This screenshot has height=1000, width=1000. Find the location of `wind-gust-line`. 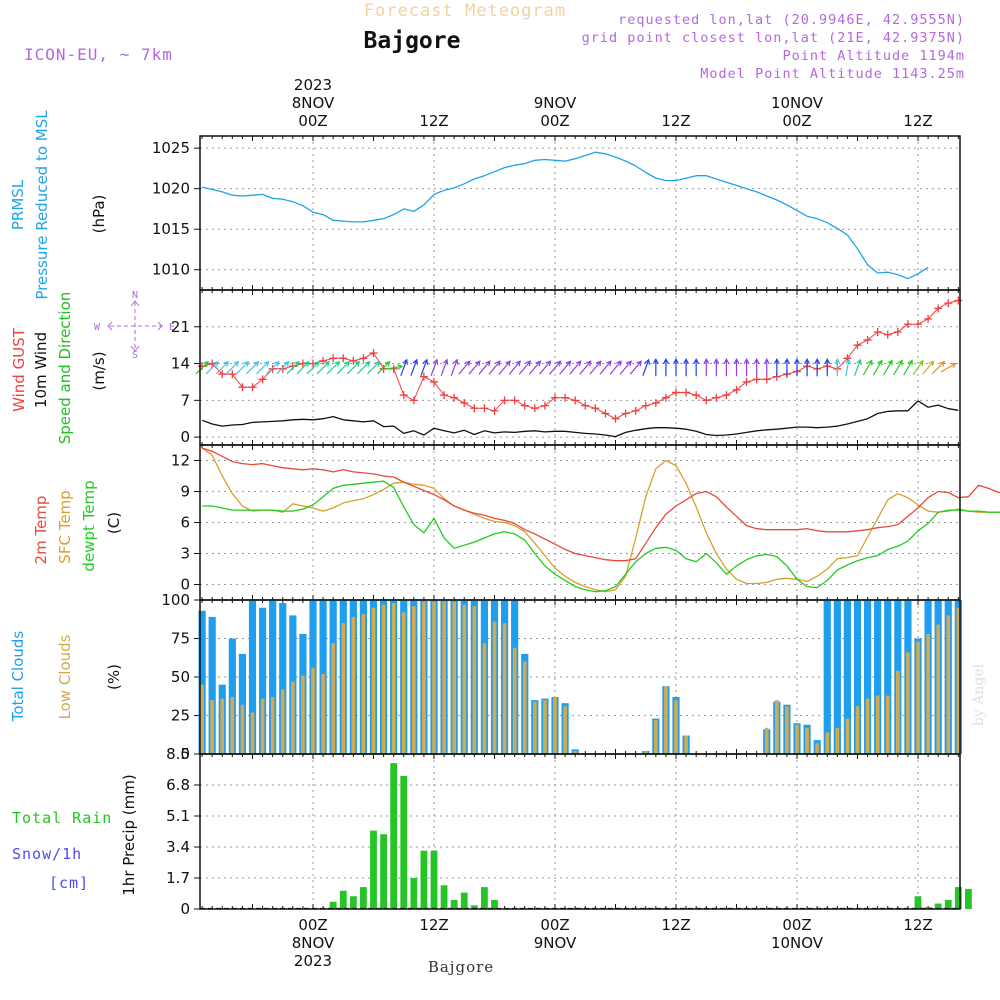

wind-gust-line is located at coordinates (580, 360).